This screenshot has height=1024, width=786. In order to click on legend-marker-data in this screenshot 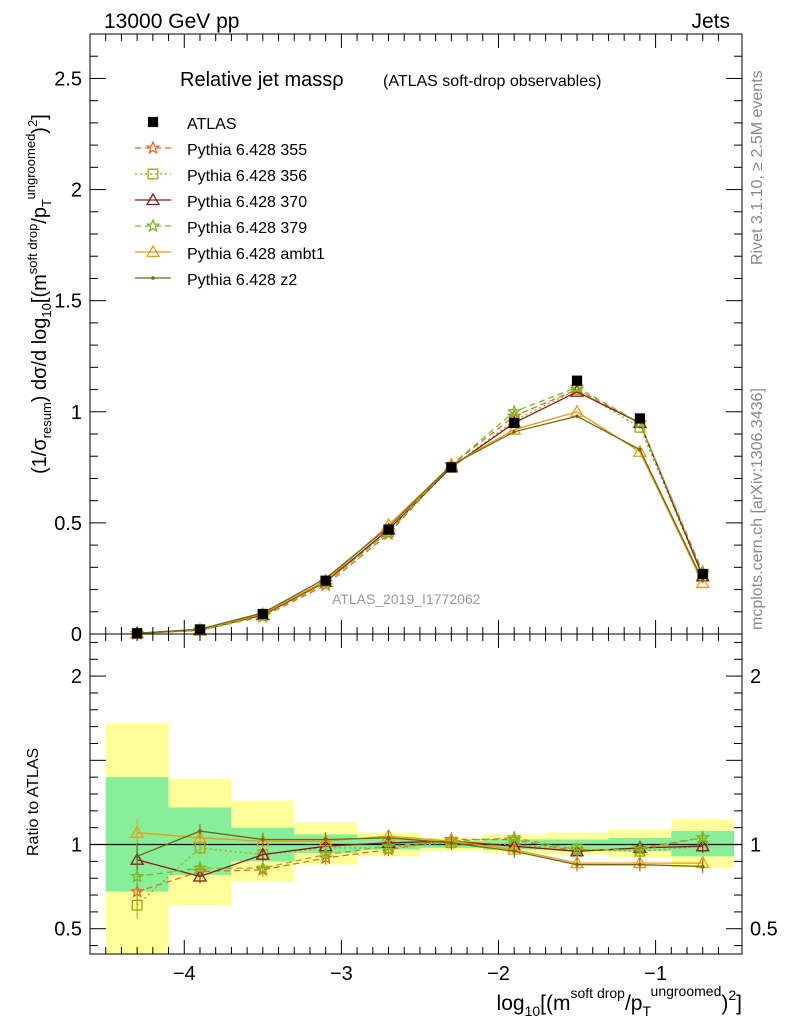, I will do `click(153, 122)`.